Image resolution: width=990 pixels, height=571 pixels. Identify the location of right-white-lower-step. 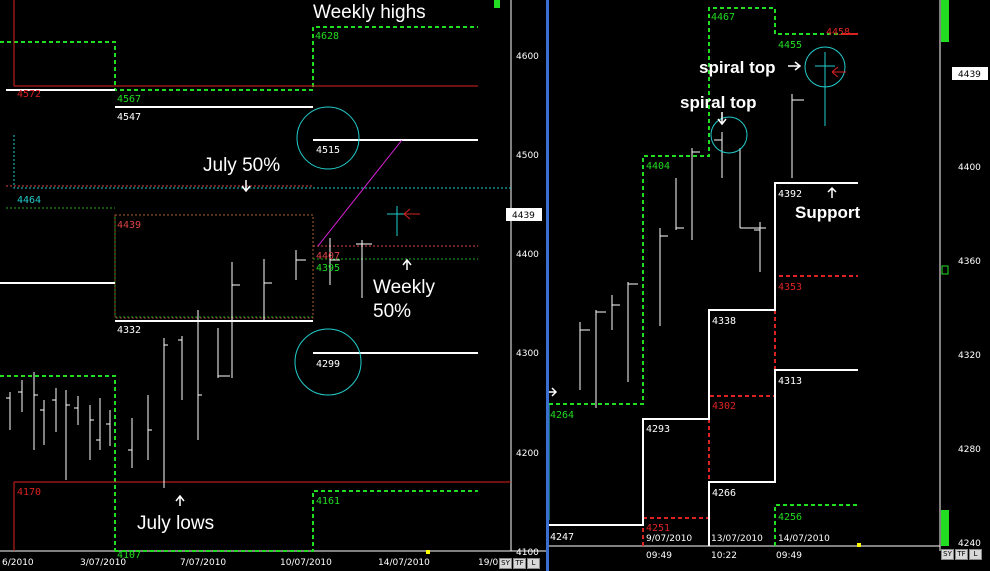
(783, 457).